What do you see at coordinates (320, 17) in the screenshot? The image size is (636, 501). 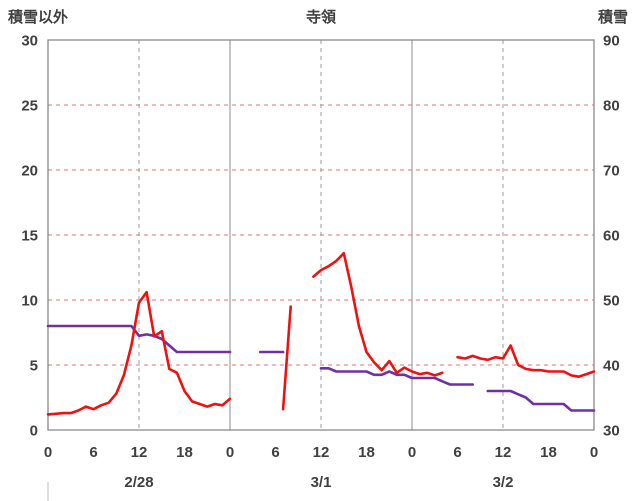 I see `chart-title: 寺領` at bounding box center [320, 17].